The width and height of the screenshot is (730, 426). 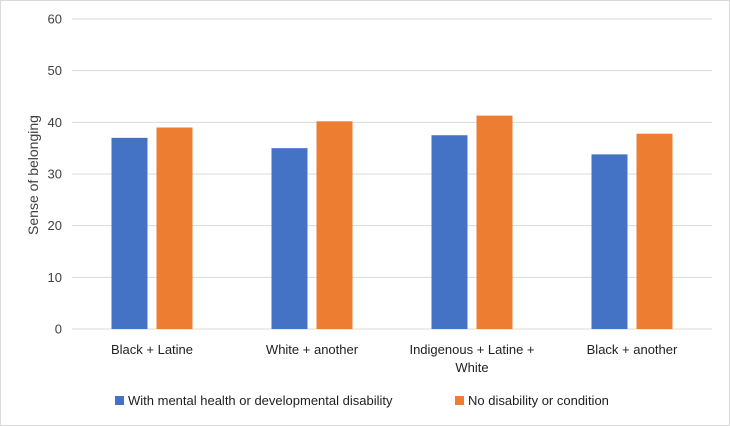 I want to click on y-tick-label: 60, so click(x=55, y=19).